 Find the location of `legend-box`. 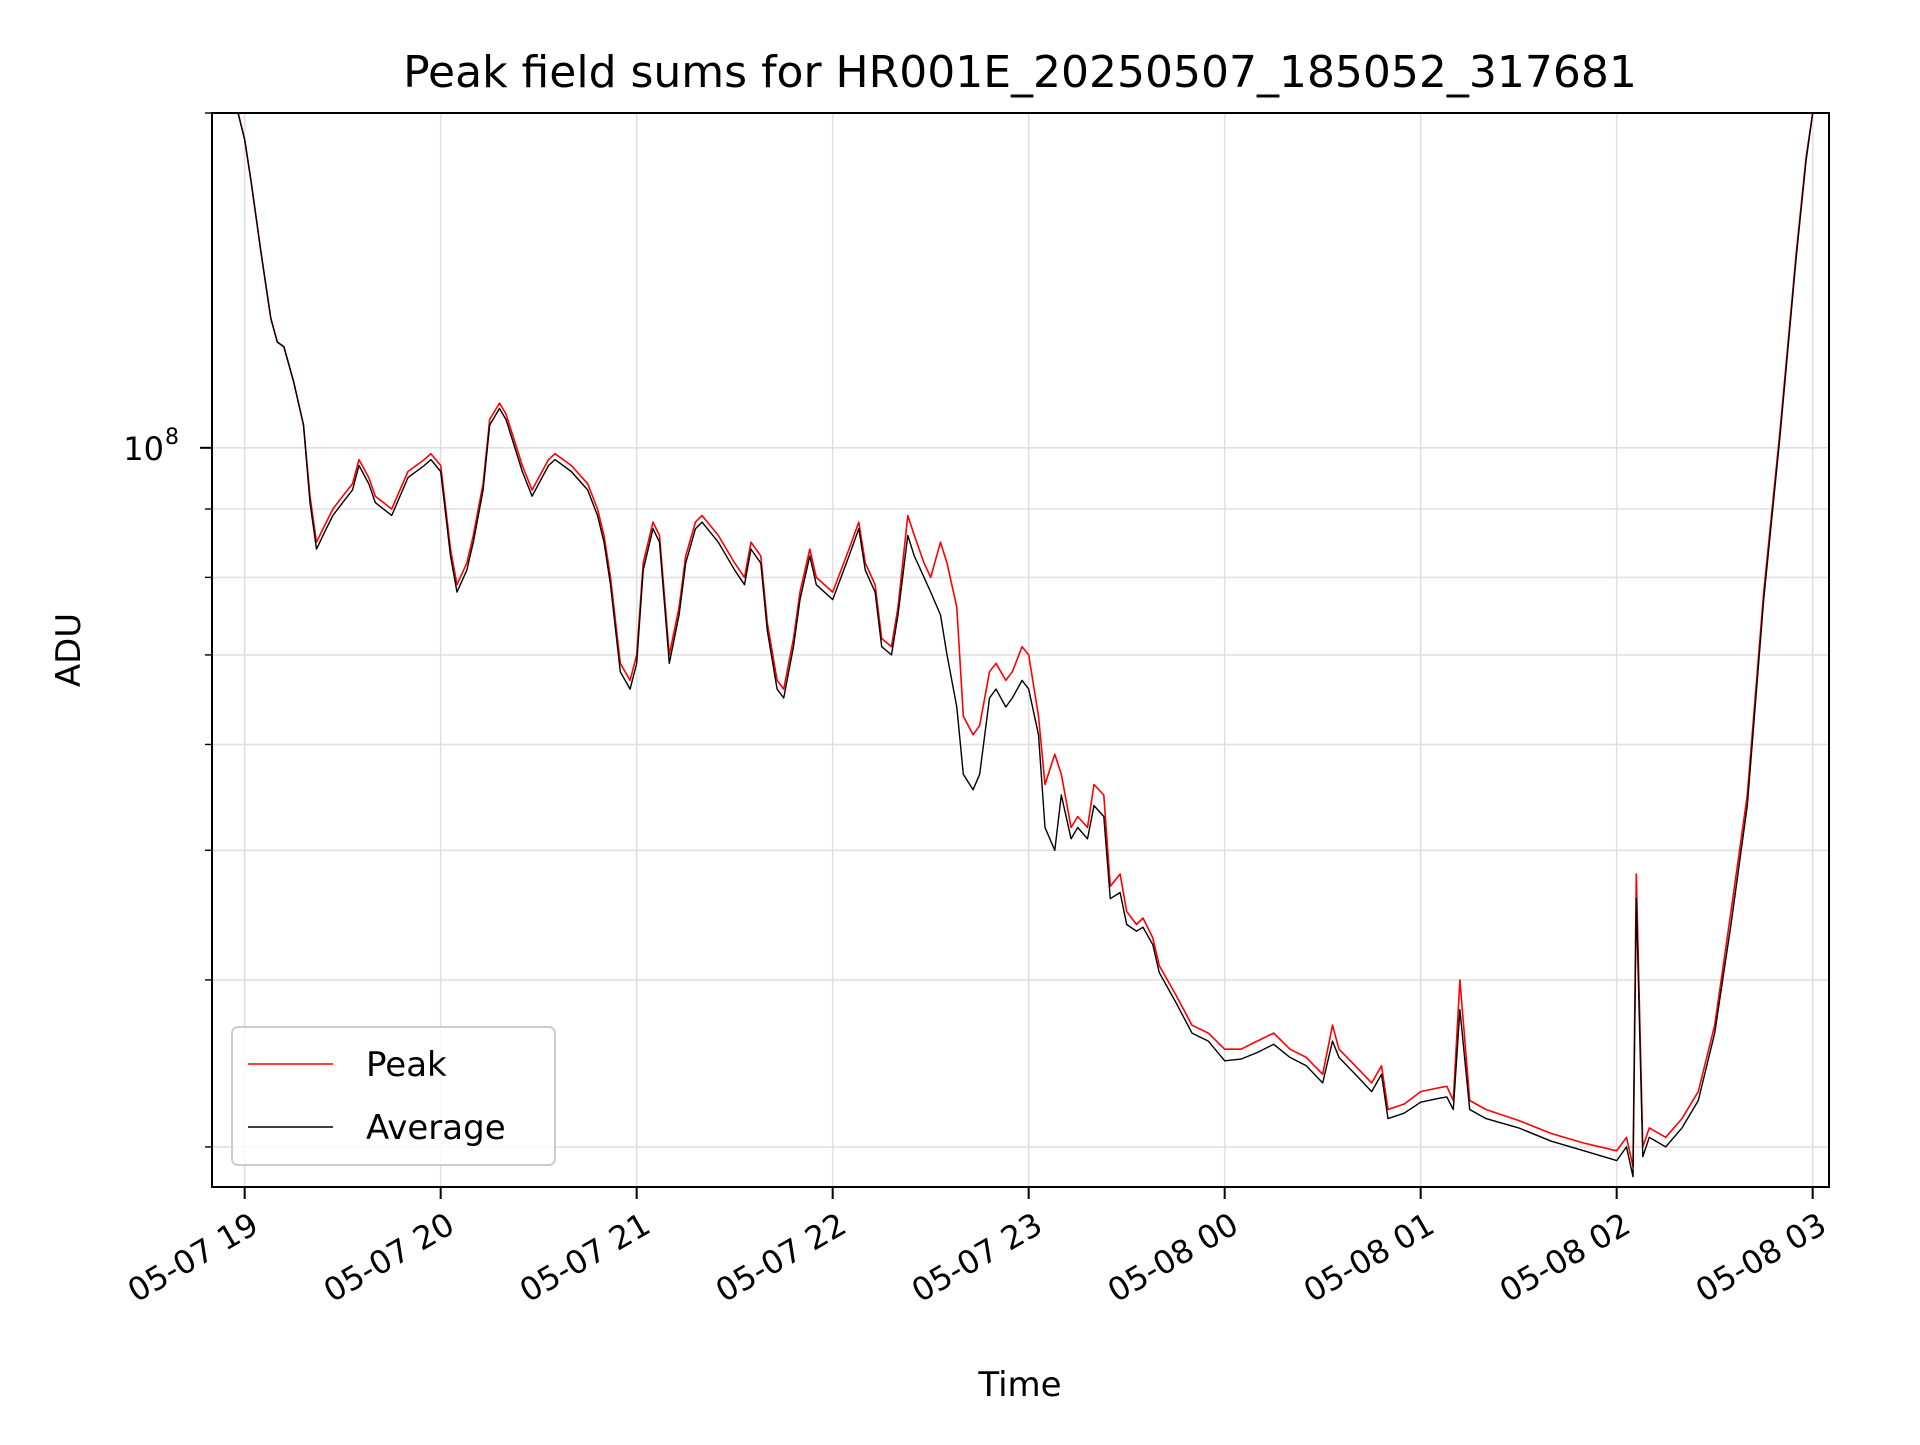

legend-box is located at coordinates (393, 1096).